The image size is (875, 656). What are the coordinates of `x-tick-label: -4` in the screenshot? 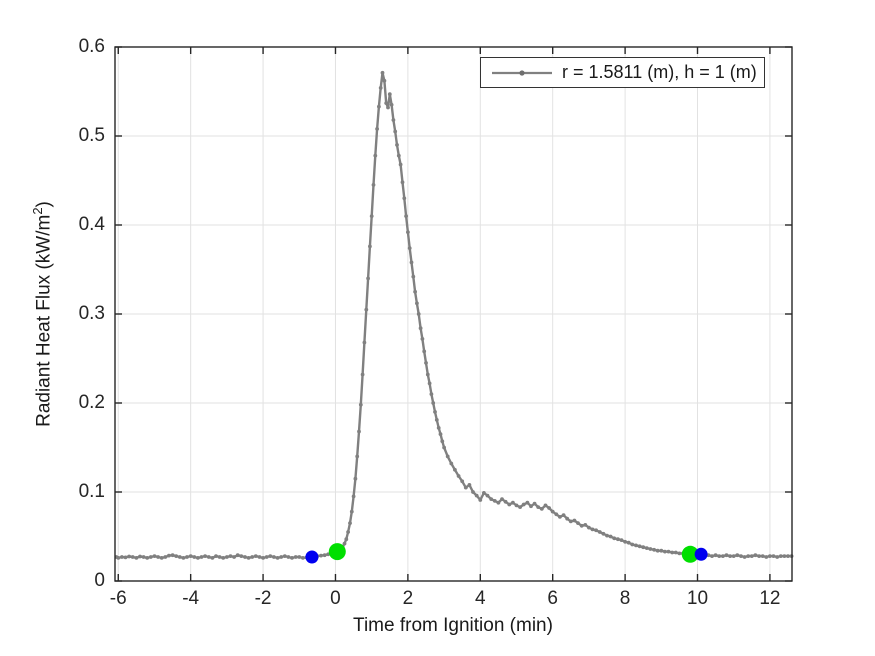 It's located at (191, 598).